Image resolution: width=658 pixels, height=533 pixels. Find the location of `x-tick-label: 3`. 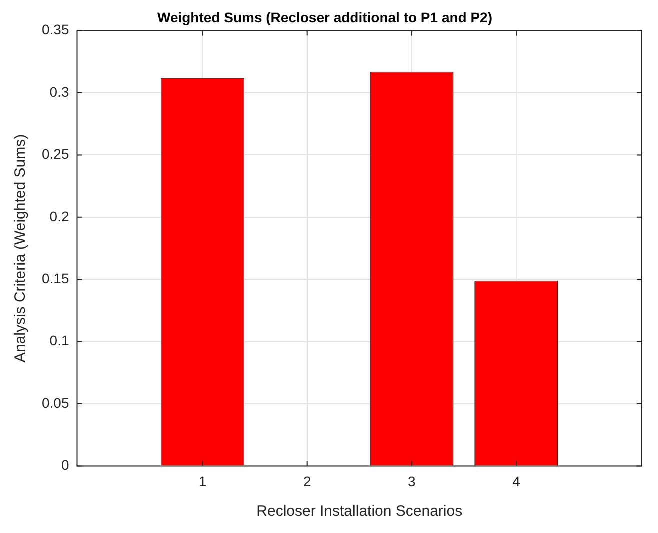

x-tick-label: 3 is located at coordinates (412, 481).